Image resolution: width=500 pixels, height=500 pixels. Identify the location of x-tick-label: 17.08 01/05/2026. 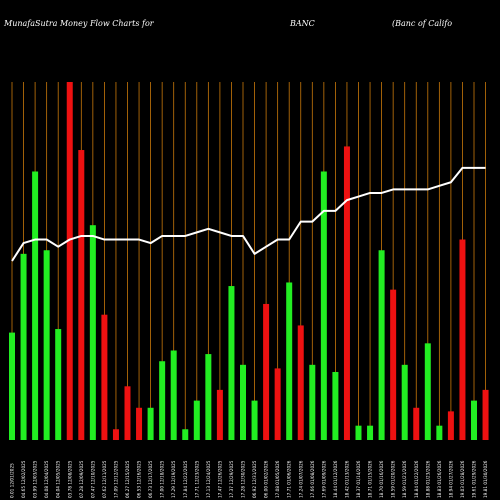
(277, 479).